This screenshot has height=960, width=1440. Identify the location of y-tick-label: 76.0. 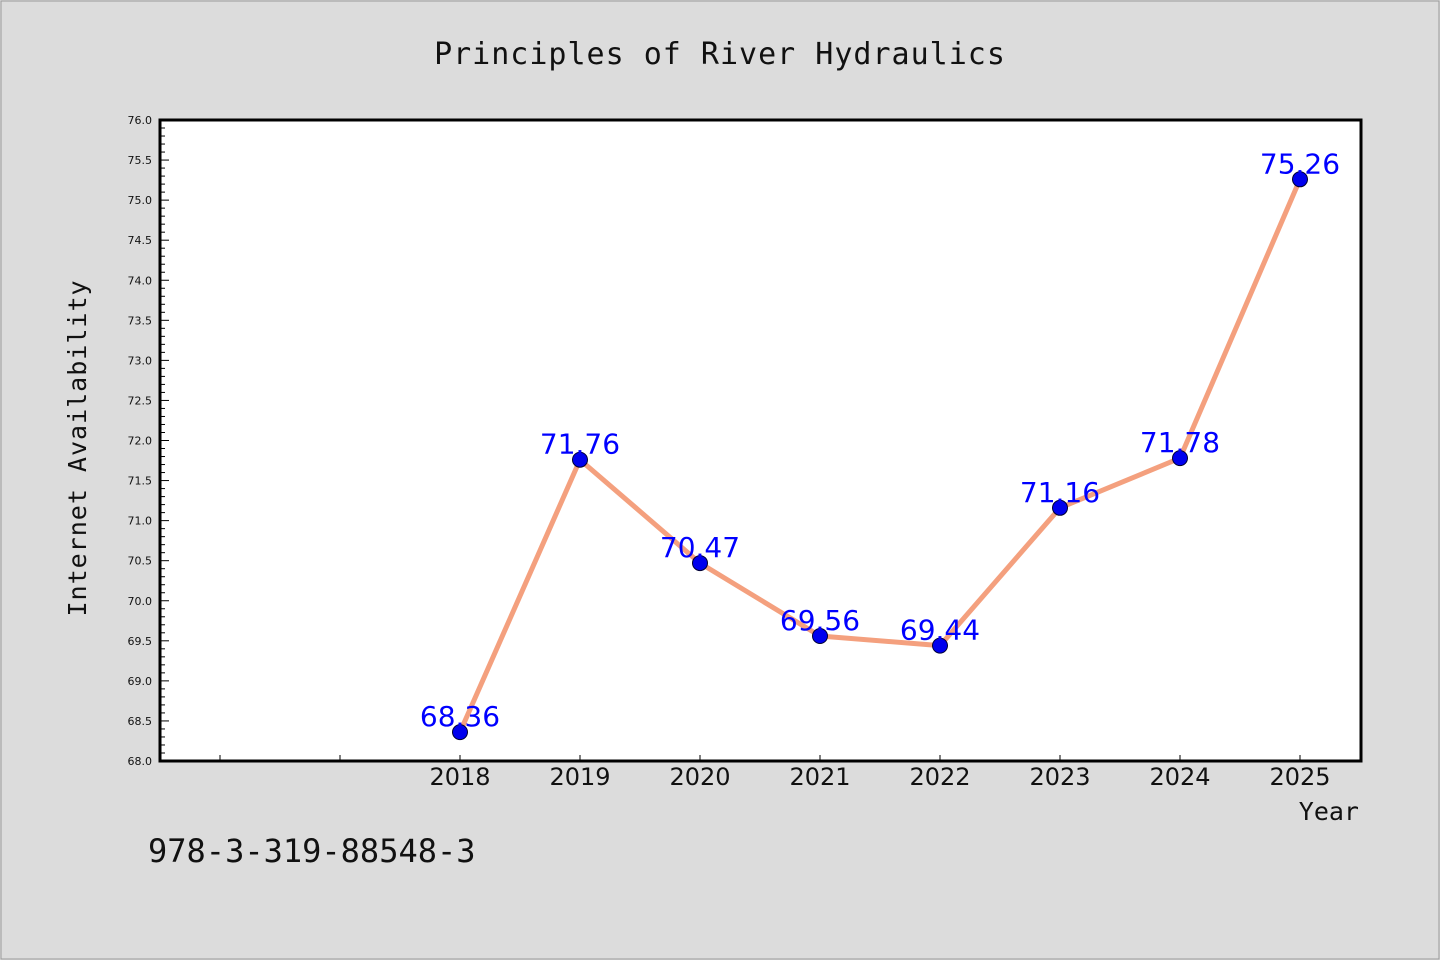
(140, 120).